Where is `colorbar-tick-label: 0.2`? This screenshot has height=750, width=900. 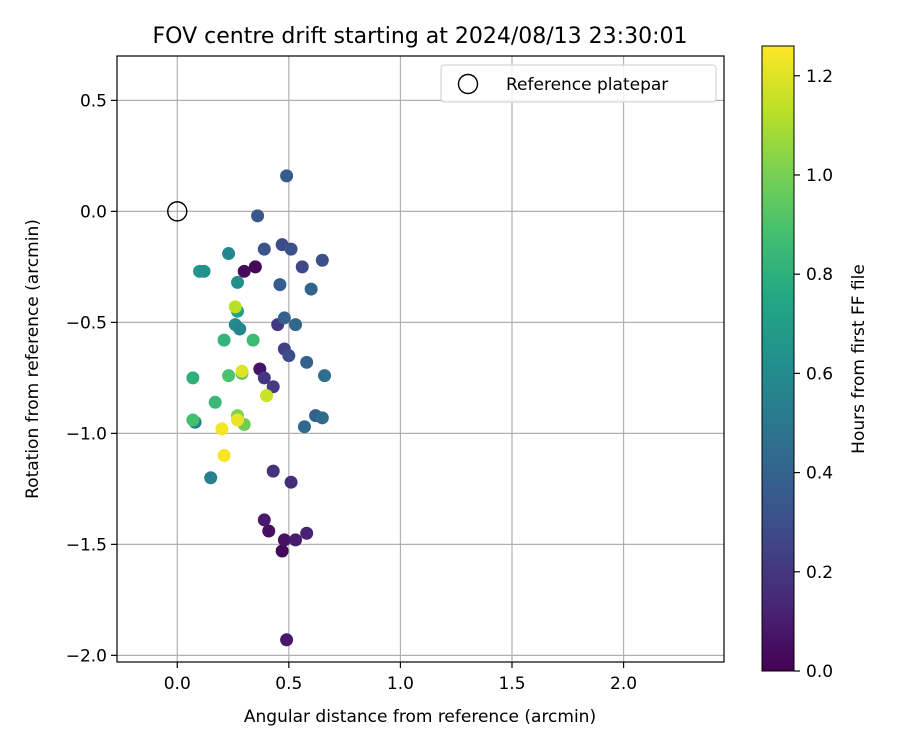
colorbar-tick-label: 0.2 is located at coordinates (819, 573).